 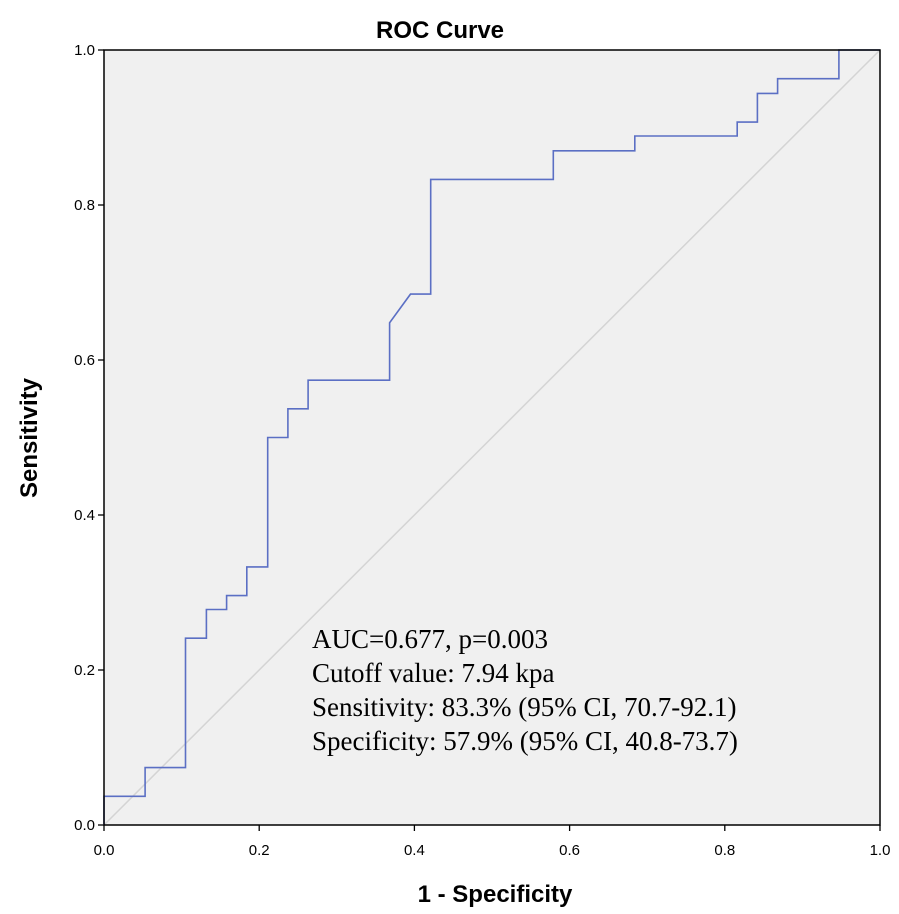 I want to click on x-axis-label: 1 - Specificity, so click(x=495, y=894).